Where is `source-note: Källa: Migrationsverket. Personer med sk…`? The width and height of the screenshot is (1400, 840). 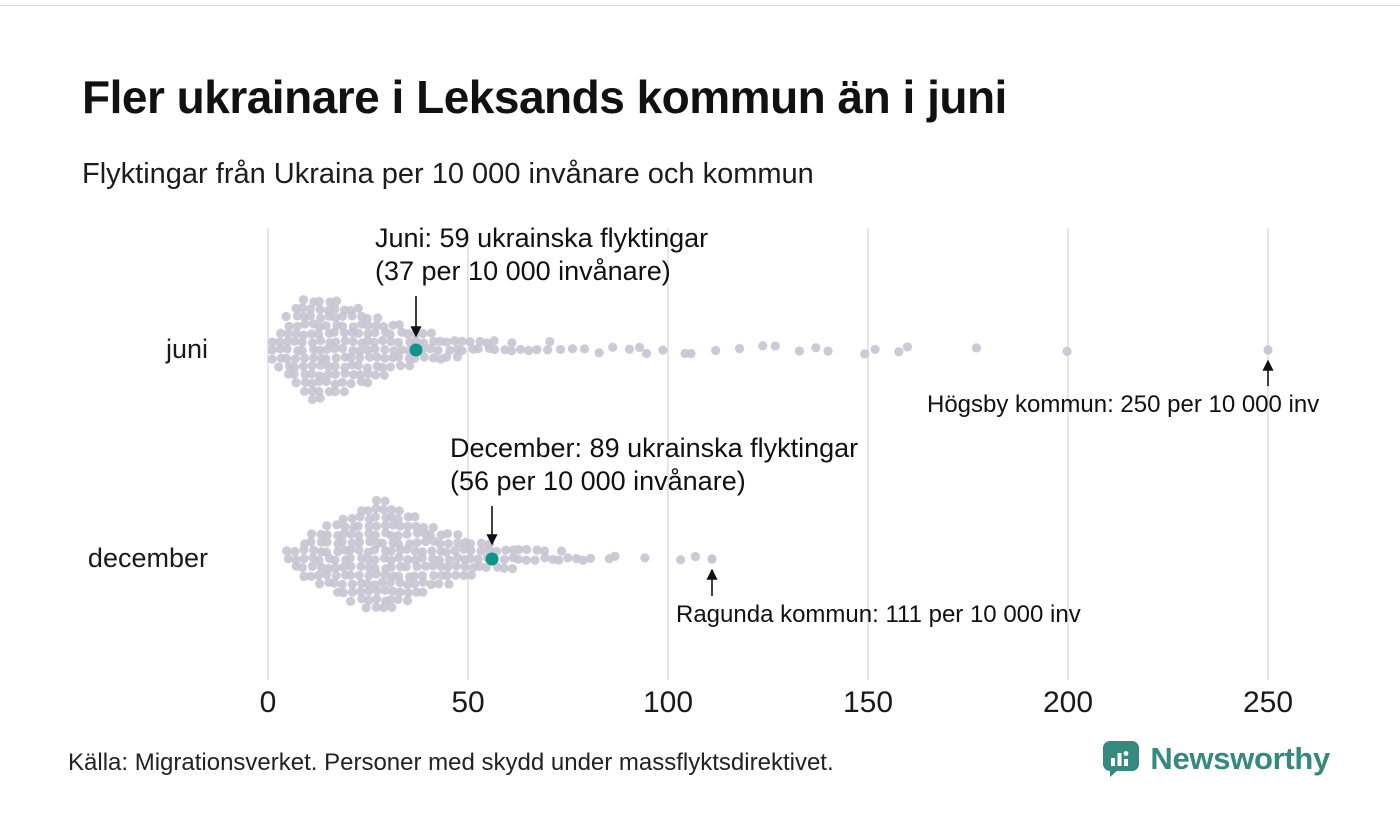
source-note: Källa: Migrationsverket. Personer med sk… is located at coordinates (451, 762).